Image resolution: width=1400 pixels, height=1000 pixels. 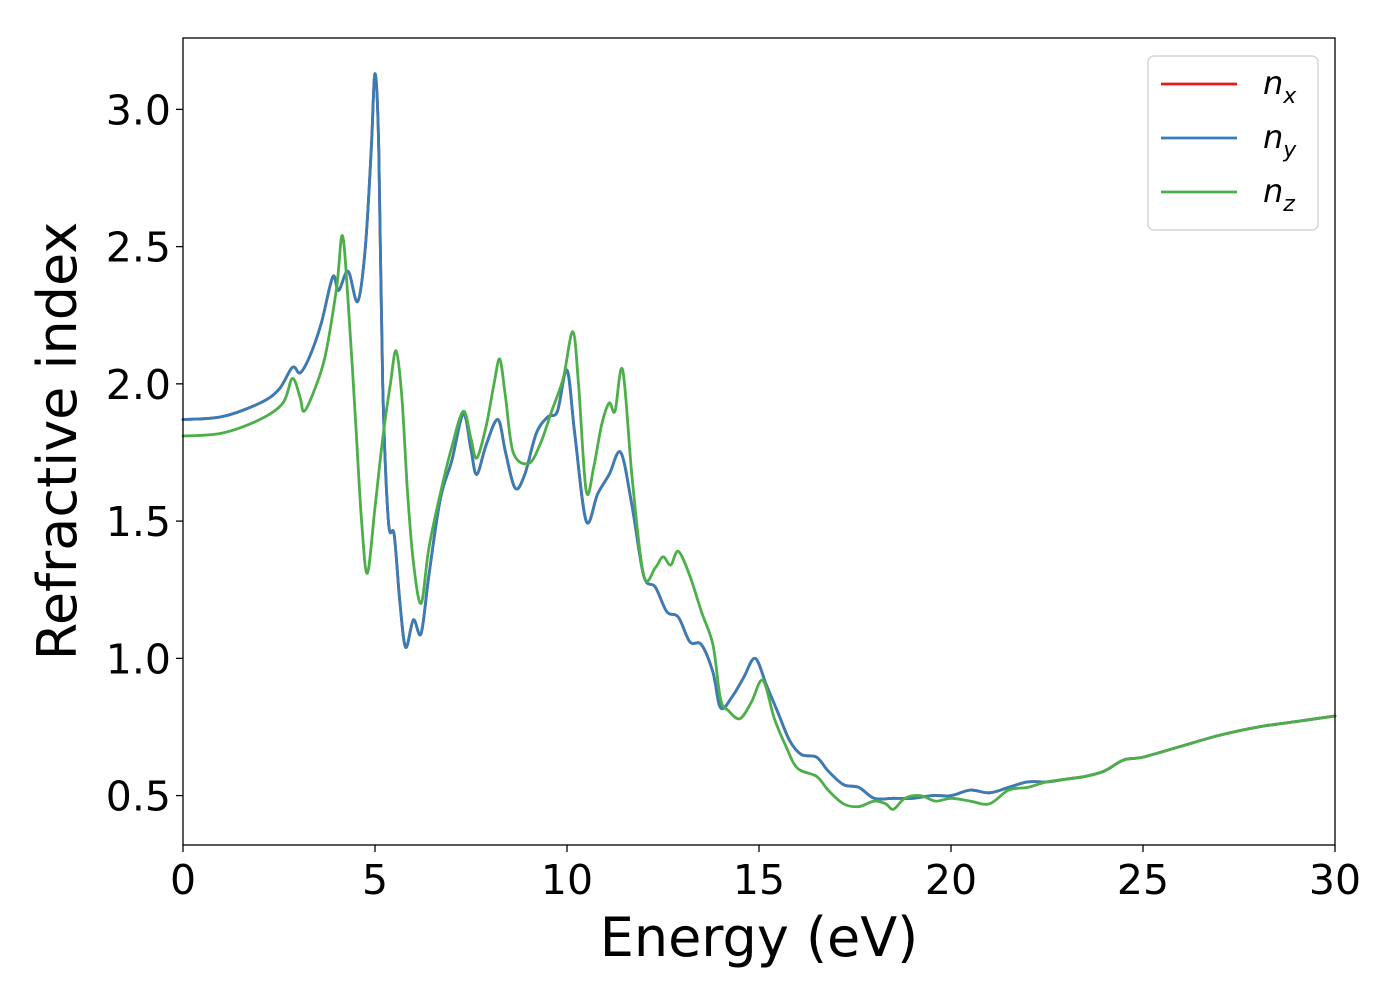 What do you see at coordinates (759, 880) in the screenshot?
I see `x-tick-label: 15` at bounding box center [759, 880].